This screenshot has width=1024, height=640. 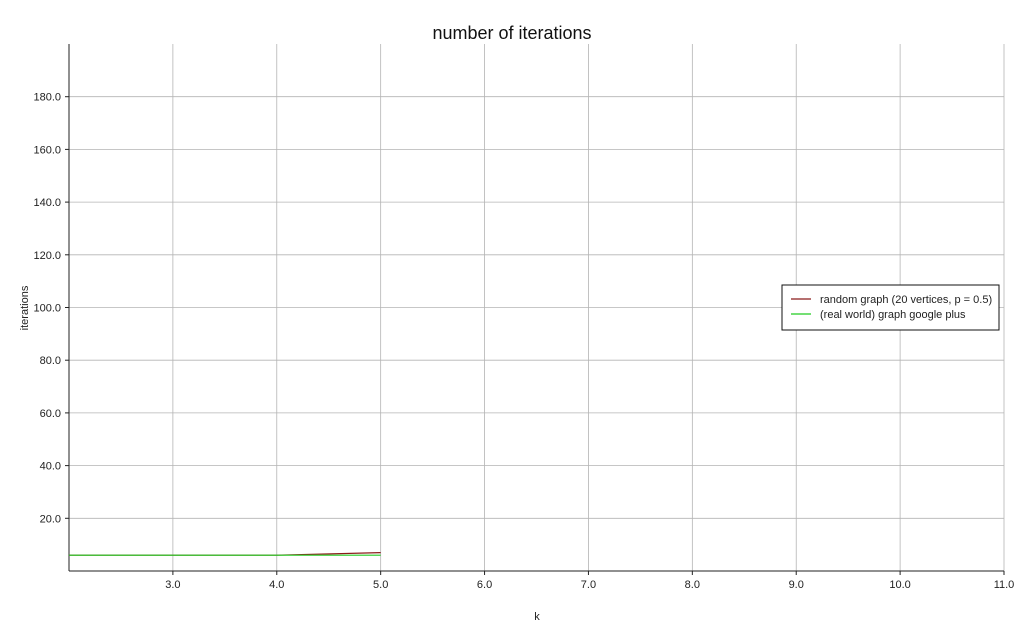 I want to click on legend-box, so click(x=890, y=307).